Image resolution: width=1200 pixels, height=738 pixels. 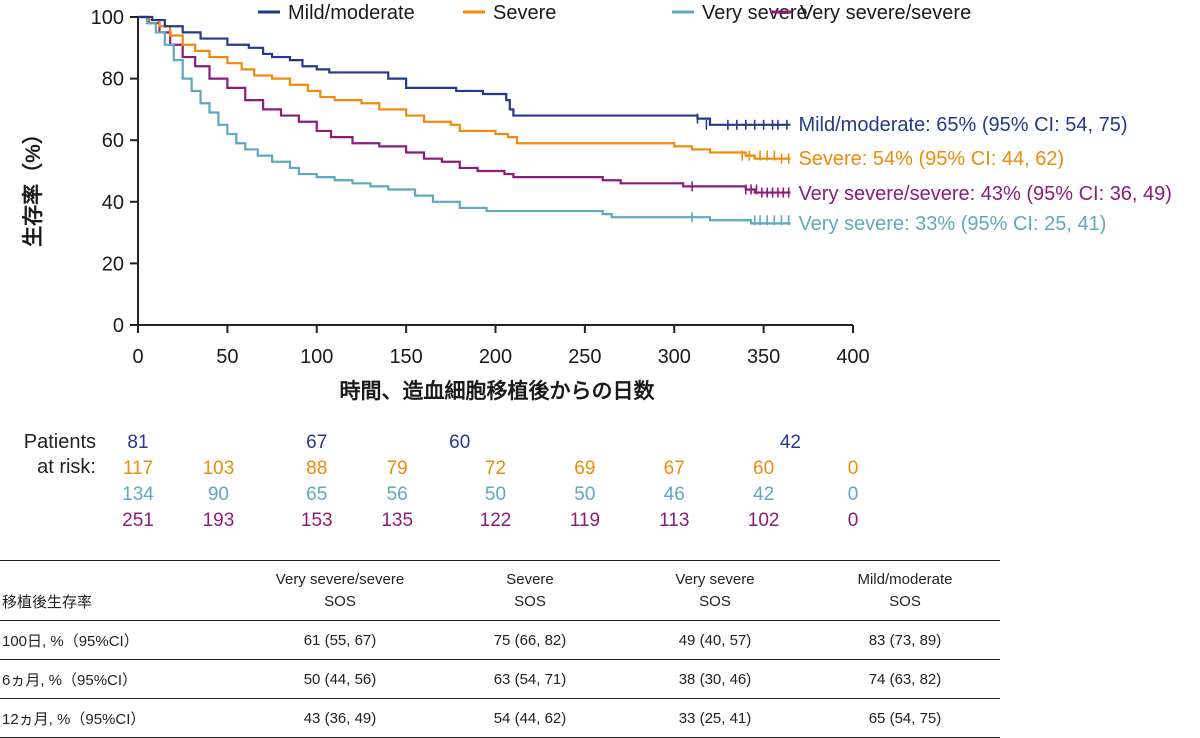 What do you see at coordinates (905, 718) in the screenshot?
I see `table-cell: 65 (54, 75)` at bounding box center [905, 718].